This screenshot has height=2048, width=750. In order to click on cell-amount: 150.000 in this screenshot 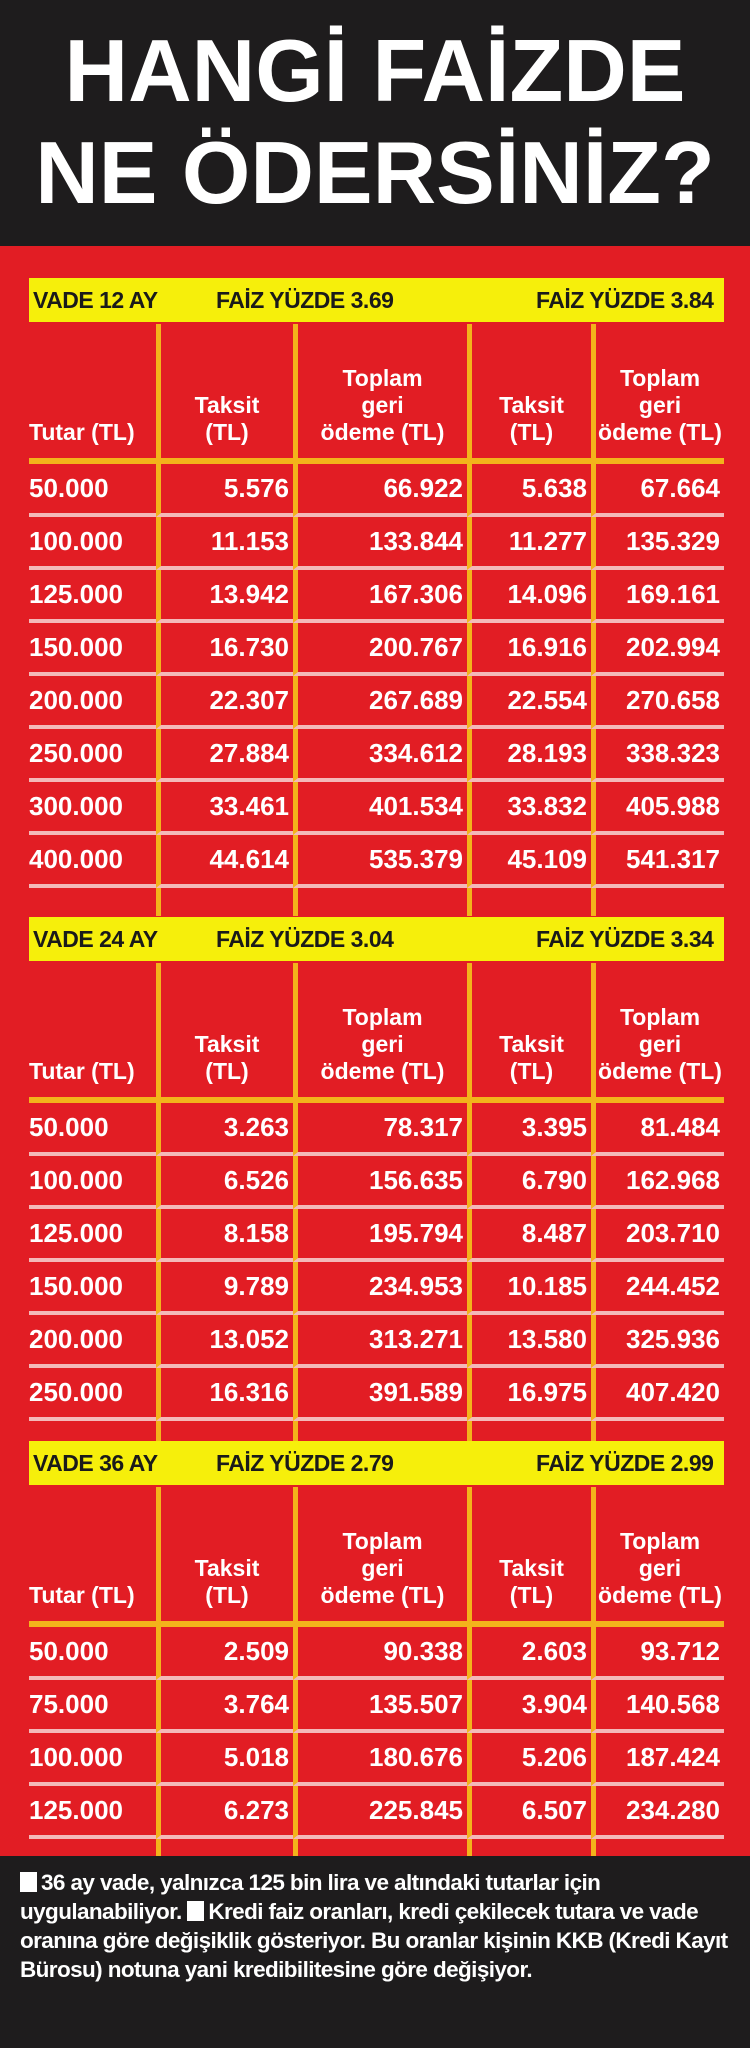, I will do `click(92, 649)`.